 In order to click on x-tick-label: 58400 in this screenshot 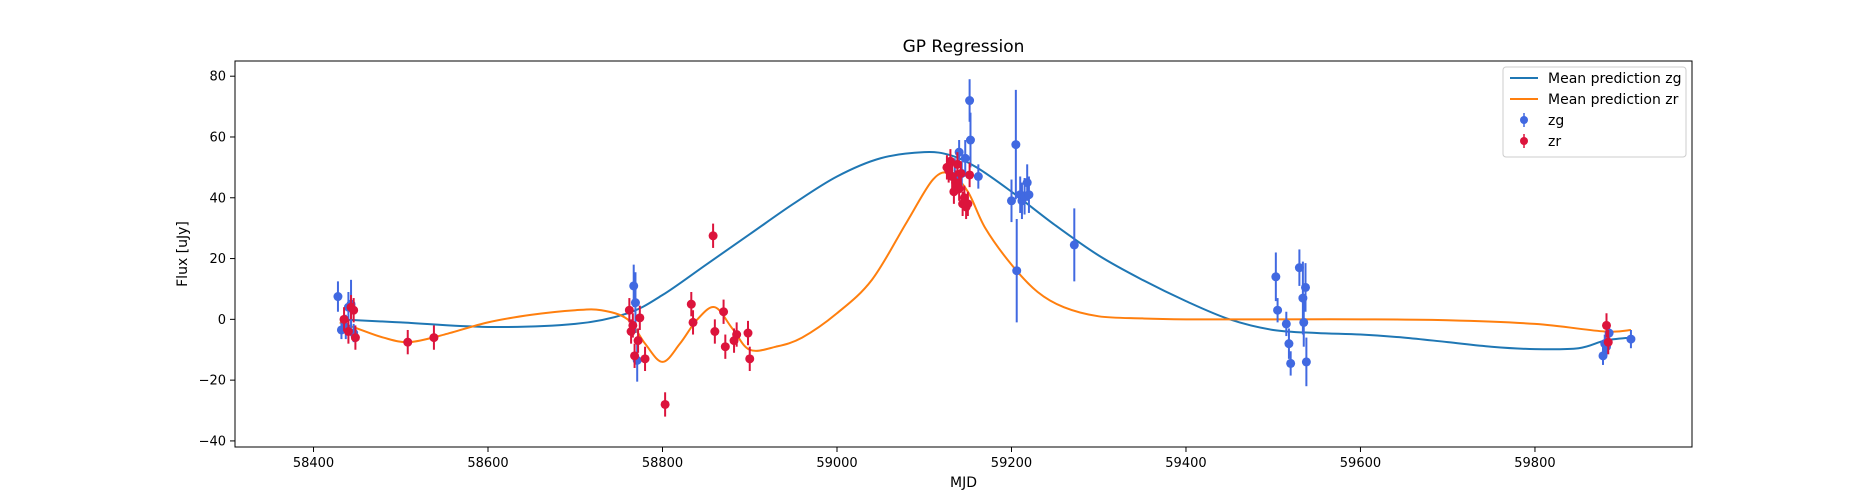, I will do `click(313, 463)`.